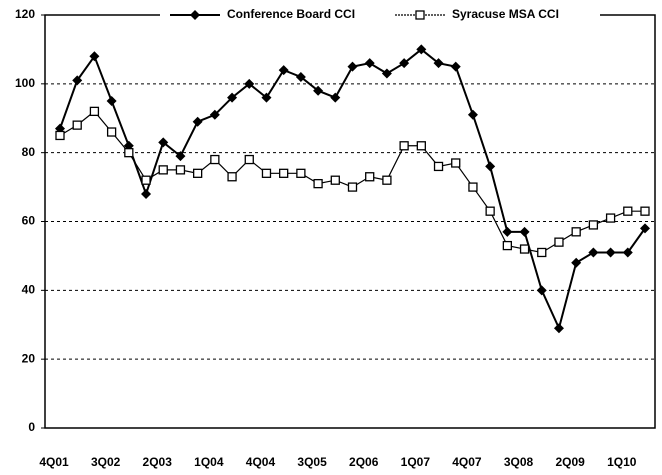 The height and width of the screenshot is (475, 662). I want to click on y-tick-label: 0, so click(31, 427).